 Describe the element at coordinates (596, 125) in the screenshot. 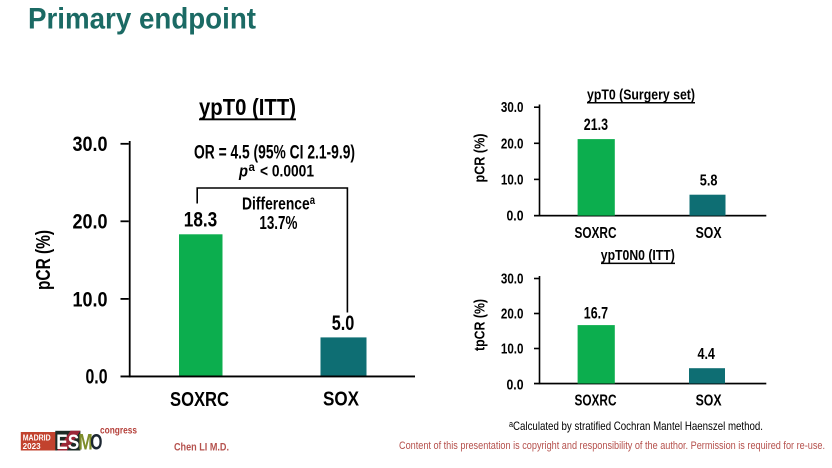

I see `svg-text: 21.3` at that location.